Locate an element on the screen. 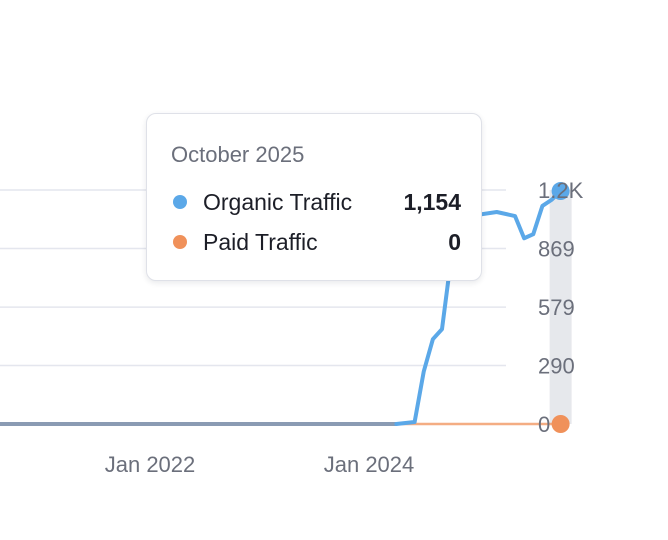  x-tick-label: Jan 2024 is located at coordinates (369, 464).